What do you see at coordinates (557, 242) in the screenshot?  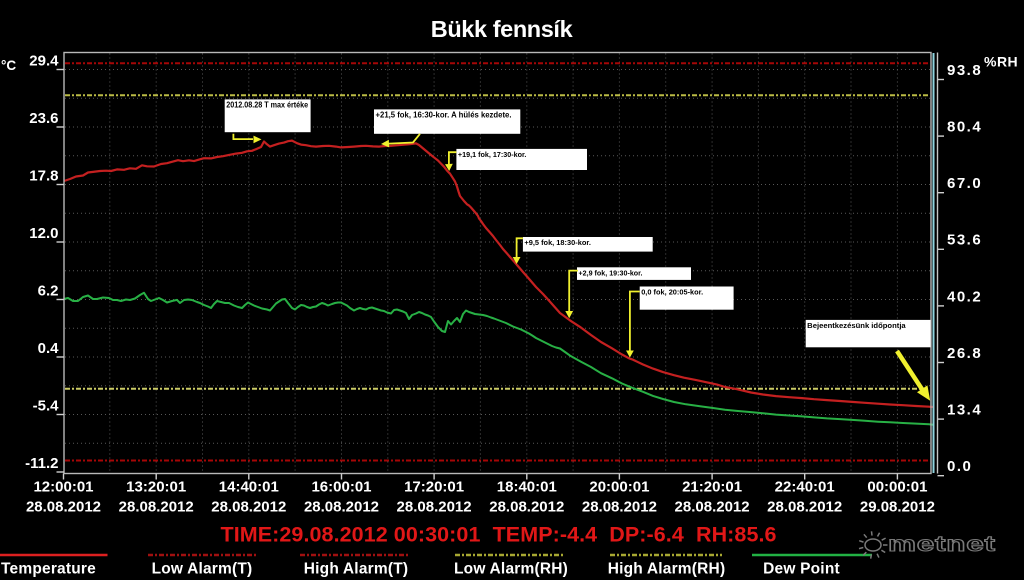 I see `svg-text: +9,5 fok, 18:30-kor.` at bounding box center [557, 242].